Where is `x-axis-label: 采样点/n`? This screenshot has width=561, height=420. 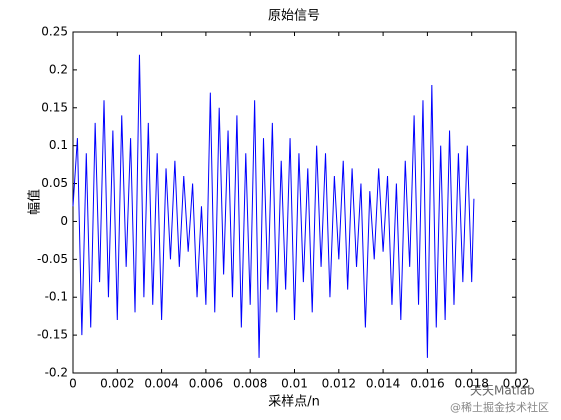 x-axis-label: 采样点/n is located at coordinates (294, 402).